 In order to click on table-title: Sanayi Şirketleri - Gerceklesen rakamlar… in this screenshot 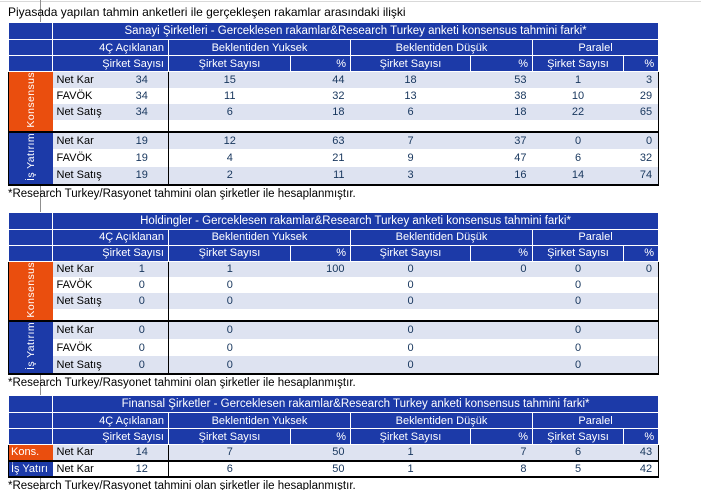, I will do `click(355, 31)`.